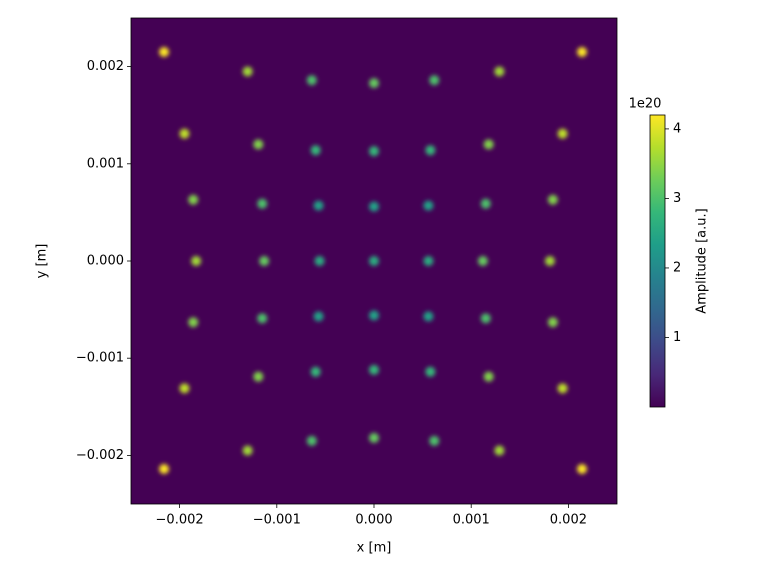 The image size is (768, 576). I want to click on x-tick-label: −0.001, so click(277, 520).